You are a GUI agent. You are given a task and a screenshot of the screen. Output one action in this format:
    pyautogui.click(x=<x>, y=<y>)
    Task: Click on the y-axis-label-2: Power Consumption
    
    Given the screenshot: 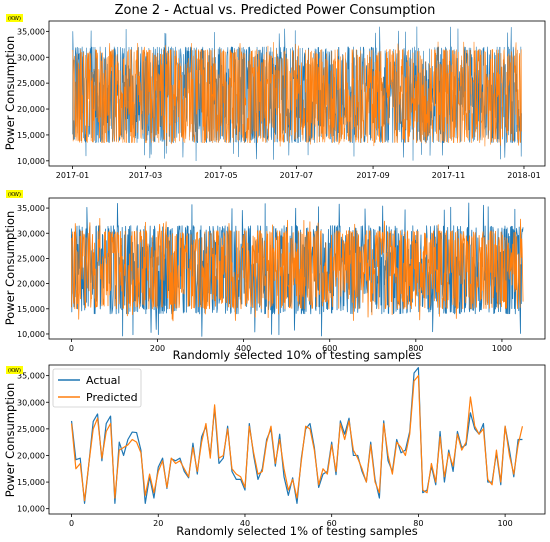 What is the action you would take?
    pyautogui.click(x=10, y=268)
    